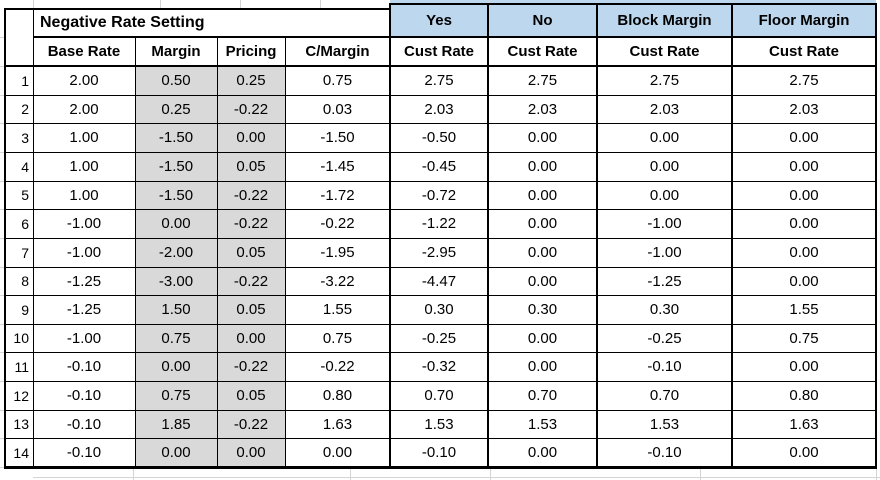  Describe the element at coordinates (337, 309) in the screenshot. I see `data-cell: 1.55` at that location.